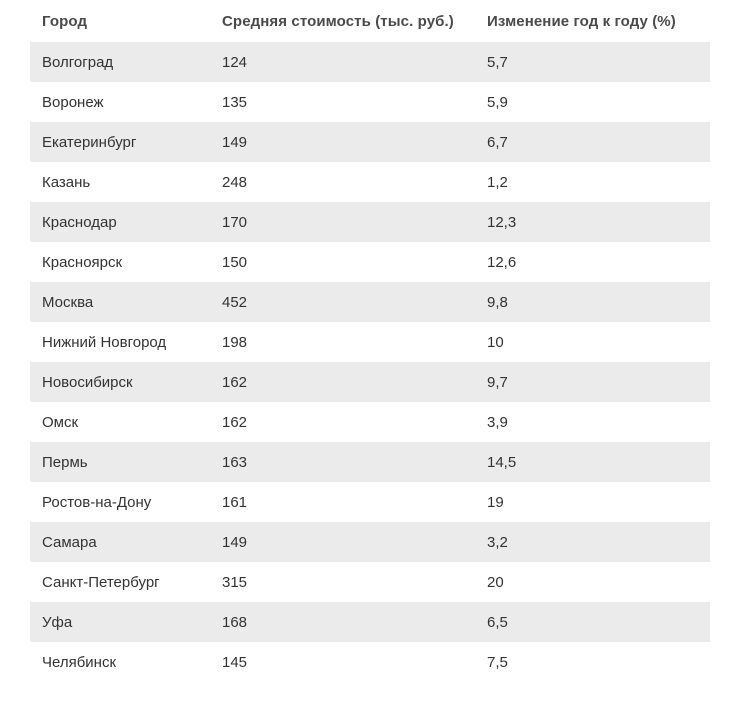  What do you see at coordinates (342, 21) in the screenshot?
I see `column-header-average-cost: Средняя стоимость (тыс. руб.)` at bounding box center [342, 21].